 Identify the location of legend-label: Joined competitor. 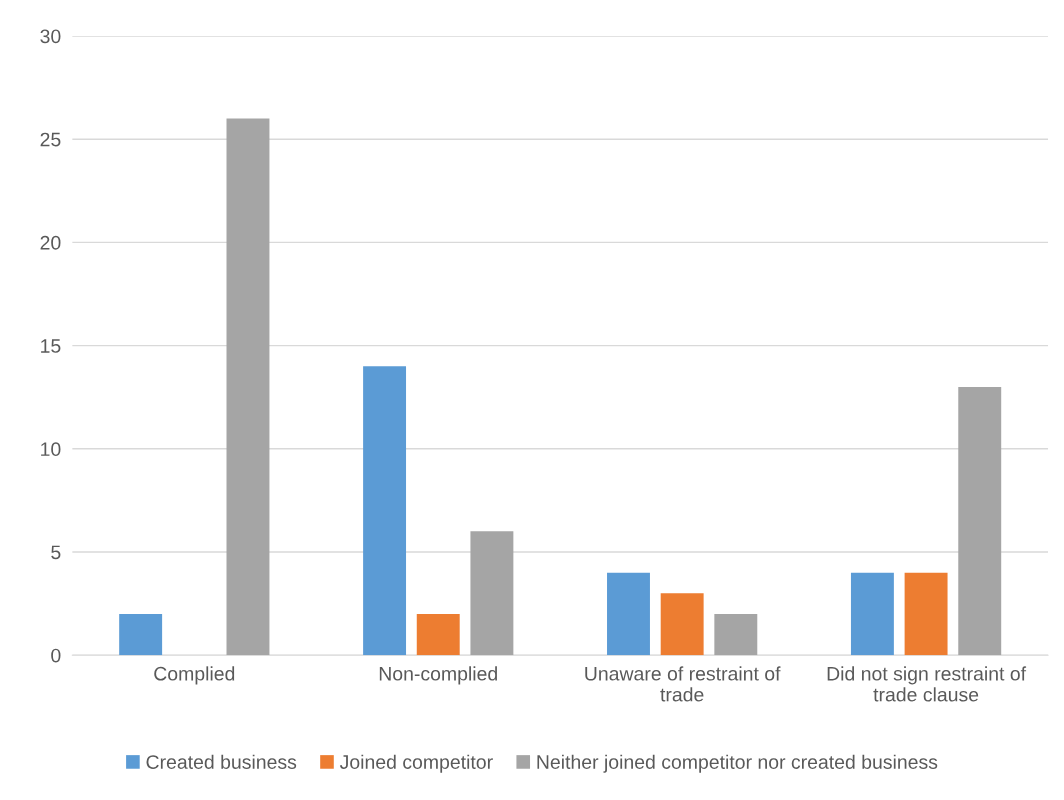
(416, 763).